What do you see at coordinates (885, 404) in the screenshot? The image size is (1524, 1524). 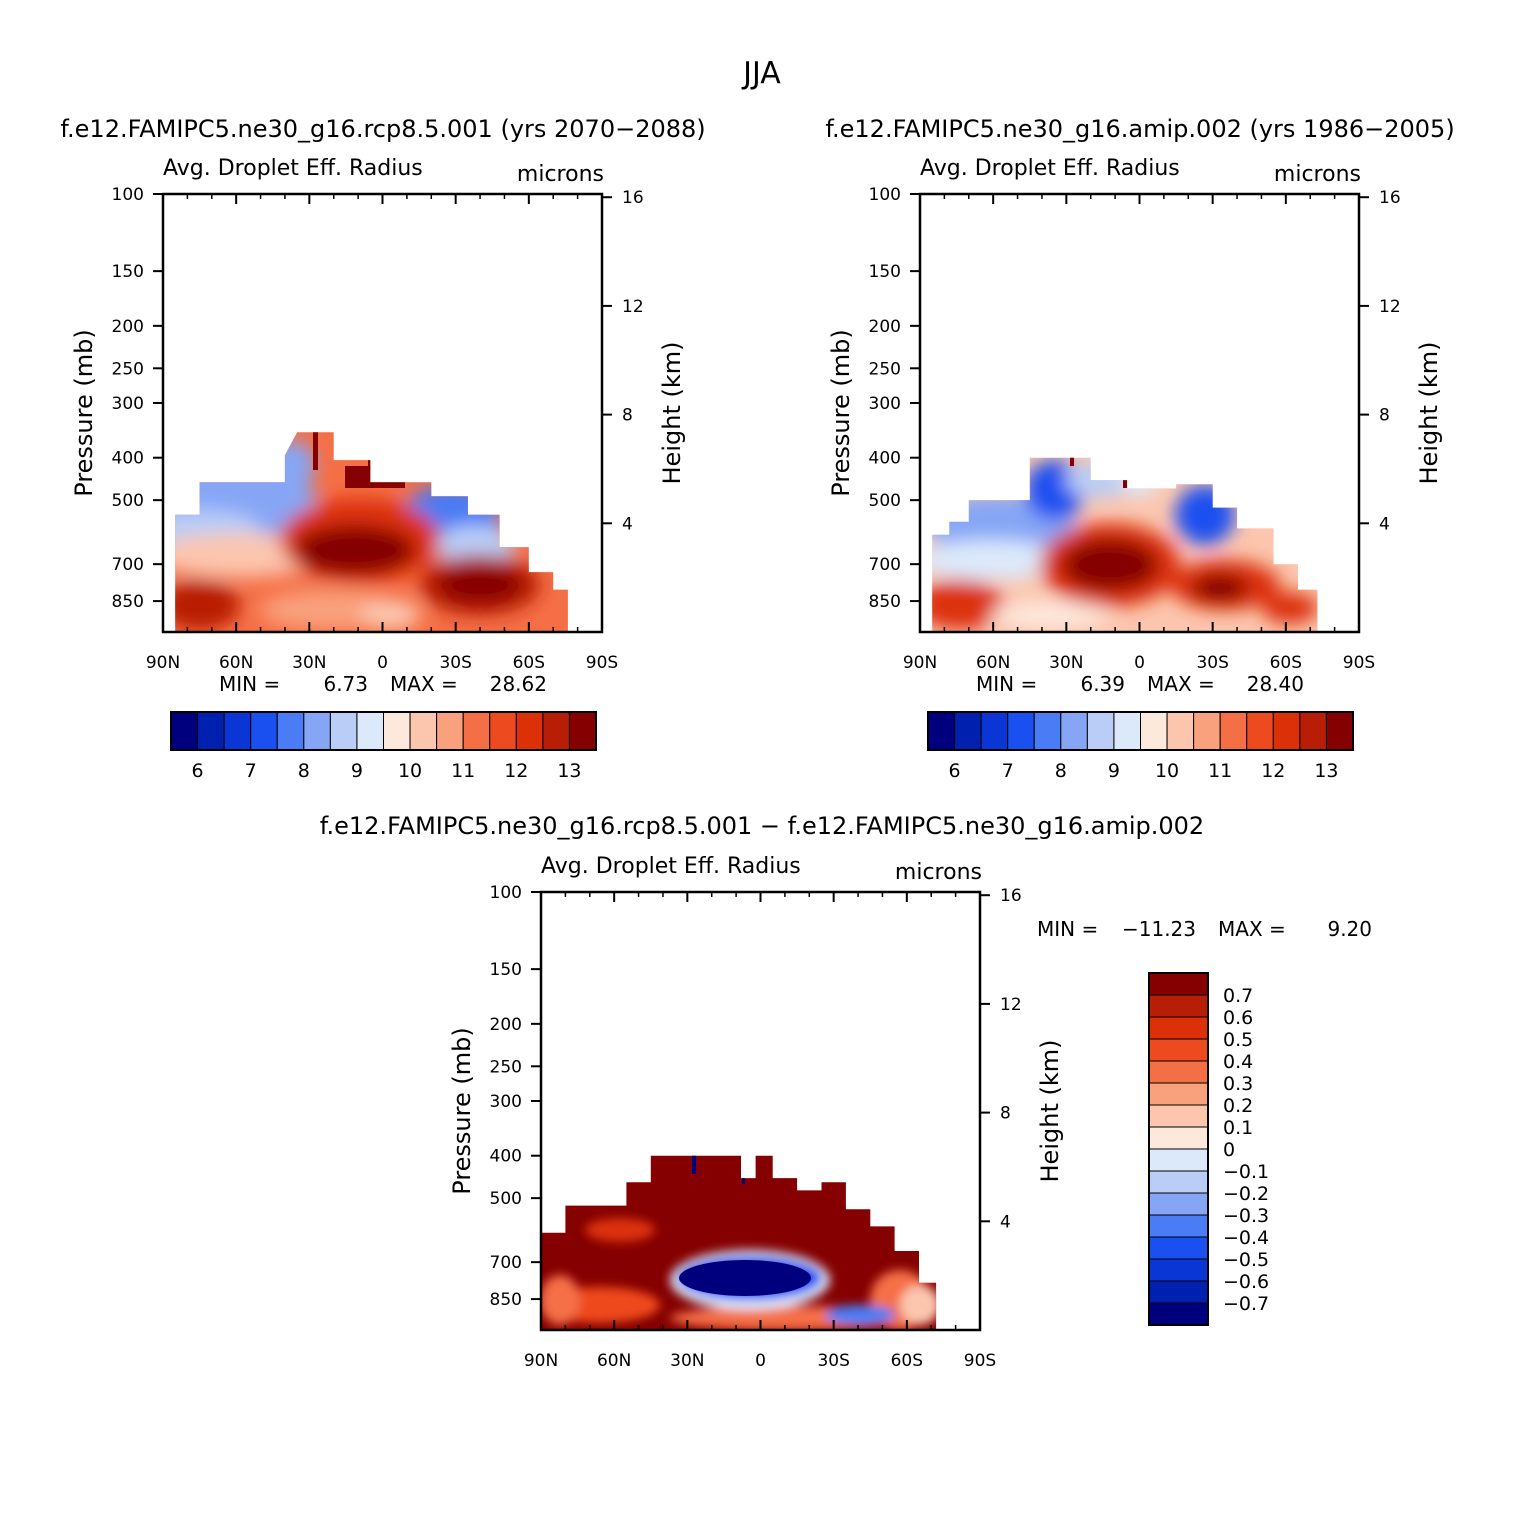 I see `control-y-tick-label: 300` at bounding box center [885, 404].